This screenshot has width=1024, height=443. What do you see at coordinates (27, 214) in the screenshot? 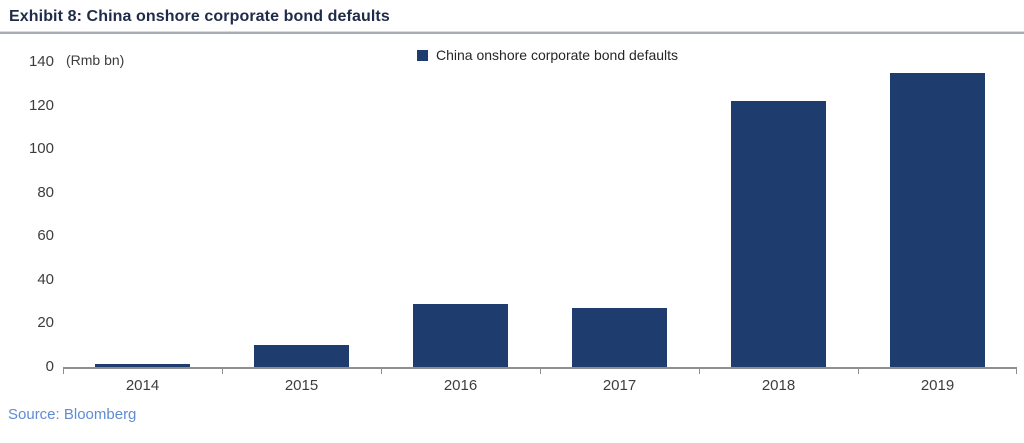
I see `y-axis: 0 20 40 60 80 100 120 140` at bounding box center [27, 214].